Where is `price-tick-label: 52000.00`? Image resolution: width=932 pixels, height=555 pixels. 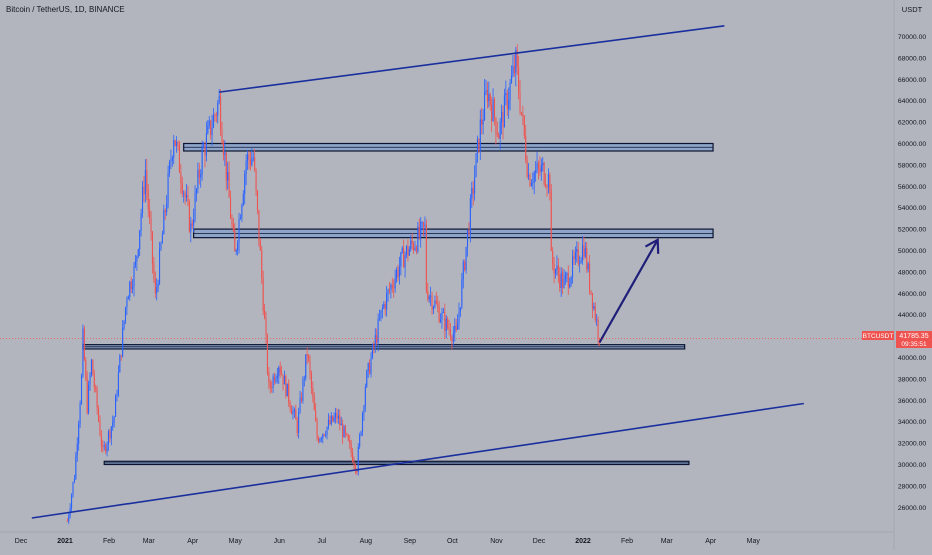 price-tick-label: 52000.00 is located at coordinates (912, 230).